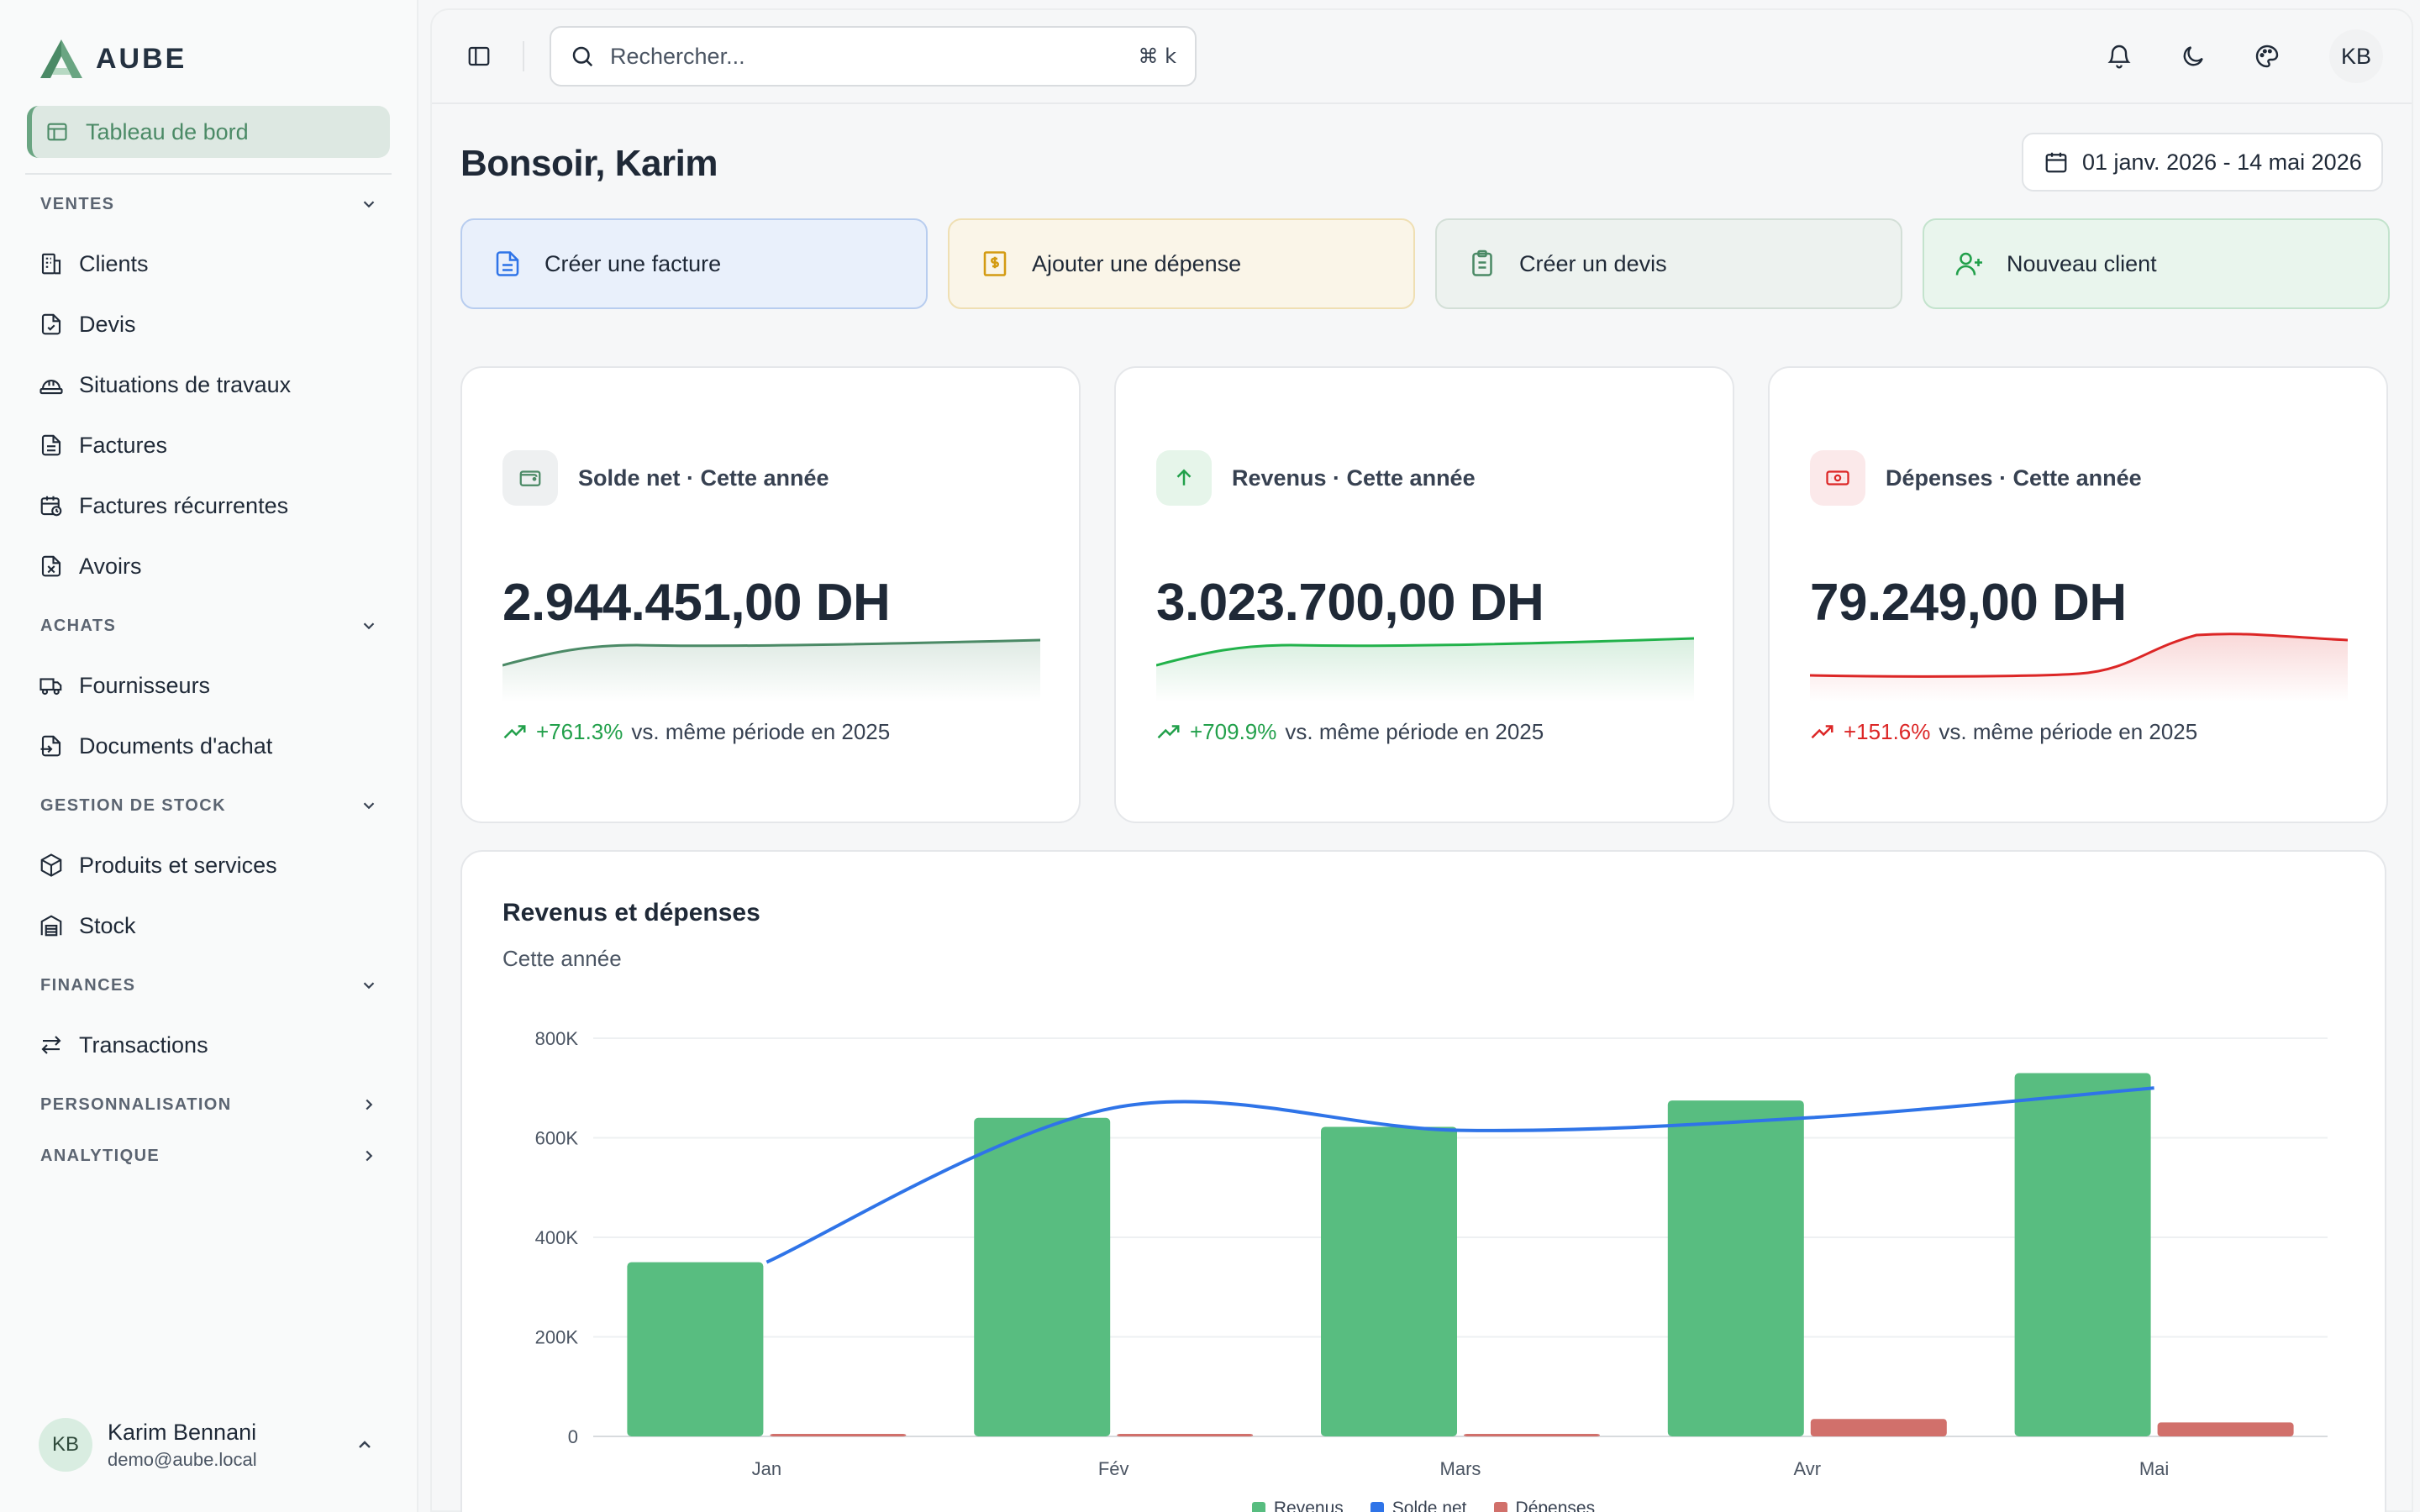  I want to click on sidebar-item-clients: Clients, so click(208, 264).